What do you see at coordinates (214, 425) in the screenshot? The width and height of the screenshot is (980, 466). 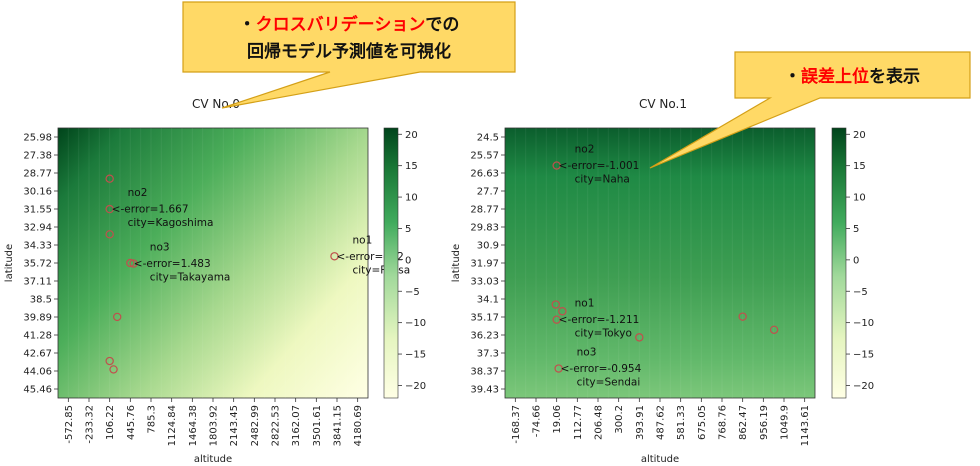 I see `x-tick-label: 1803.92` at bounding box center [214, 425].